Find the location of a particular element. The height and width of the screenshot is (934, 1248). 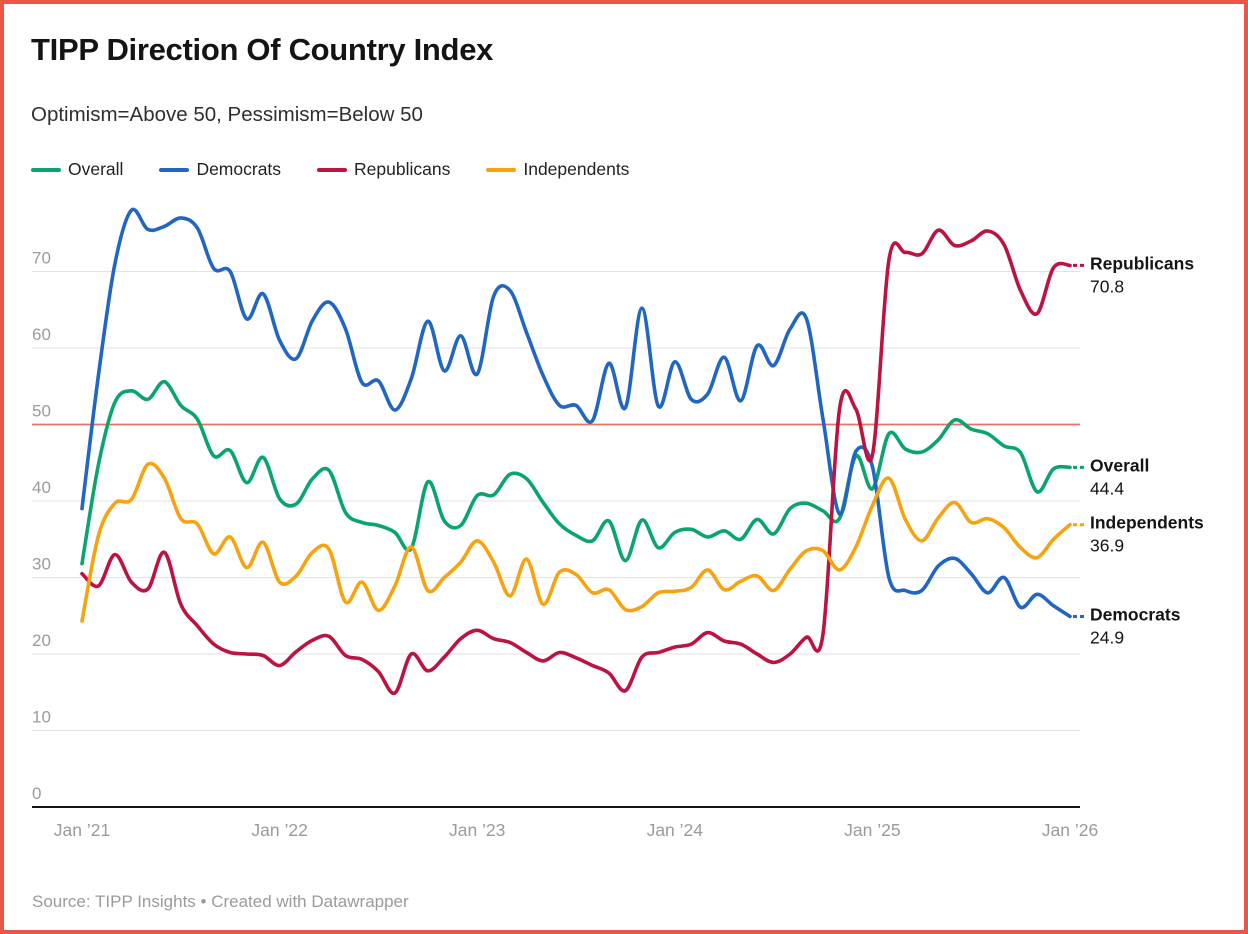

y-tick-label: 0 is located at coordinates (36, 793).